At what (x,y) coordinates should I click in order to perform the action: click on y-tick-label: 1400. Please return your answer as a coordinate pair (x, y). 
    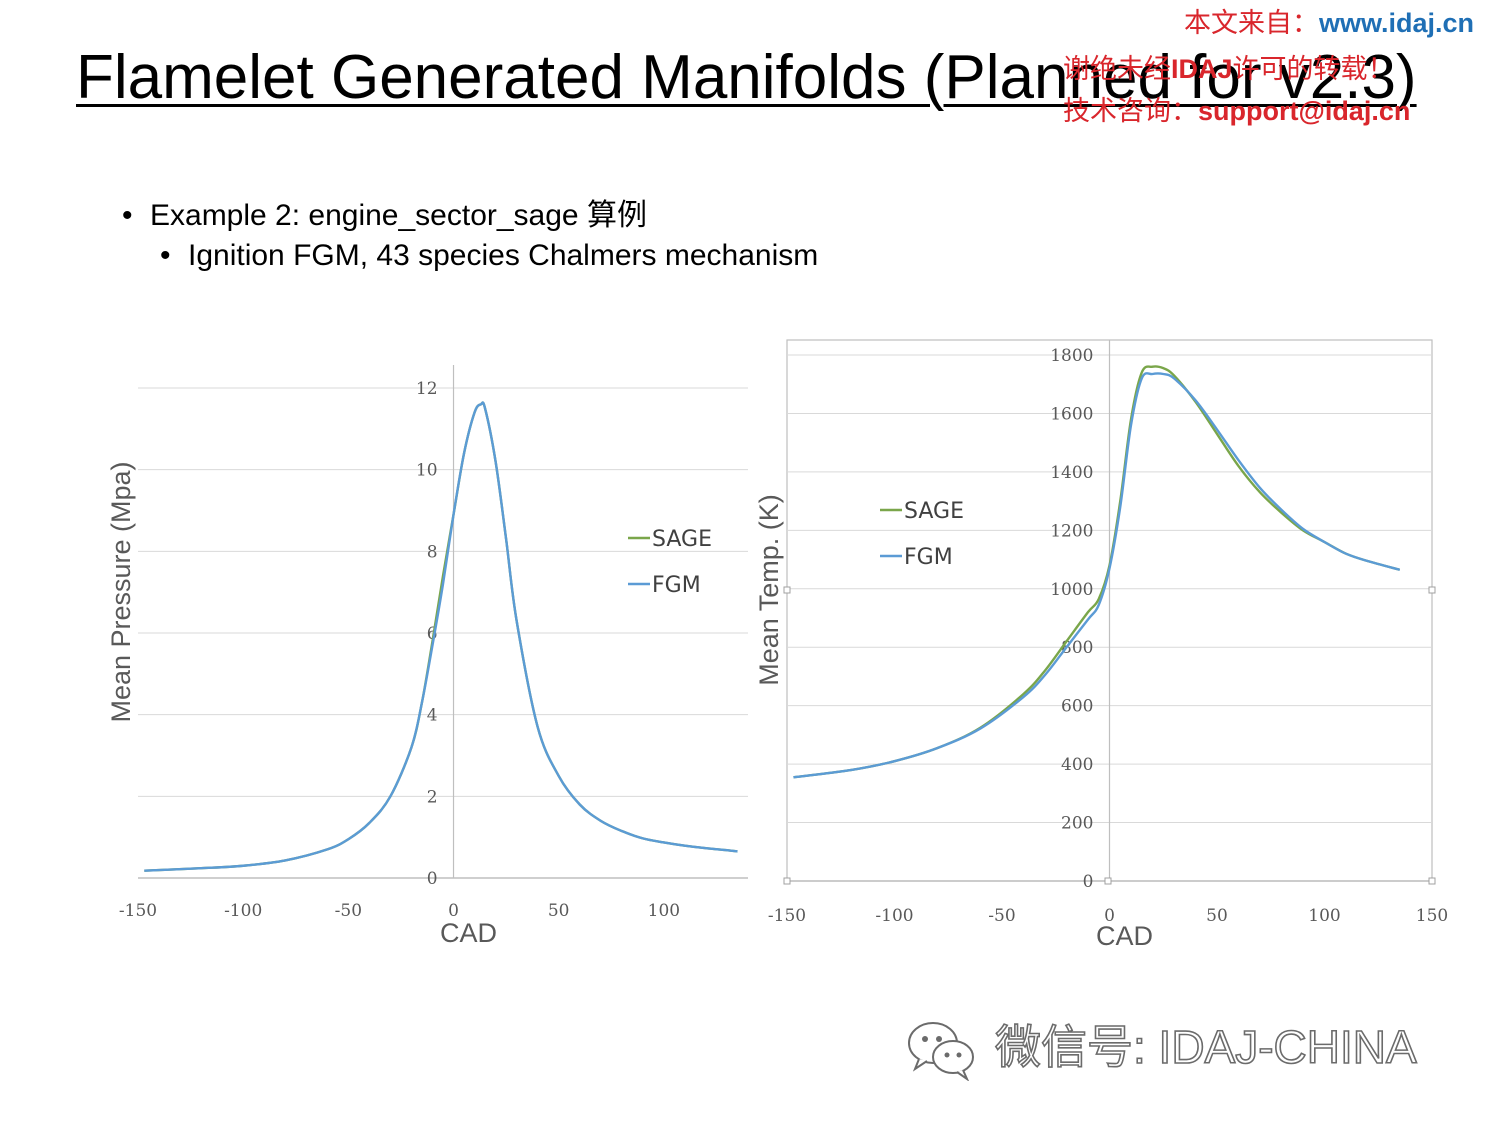
    Looking at the image, I should click on (1071, 473).